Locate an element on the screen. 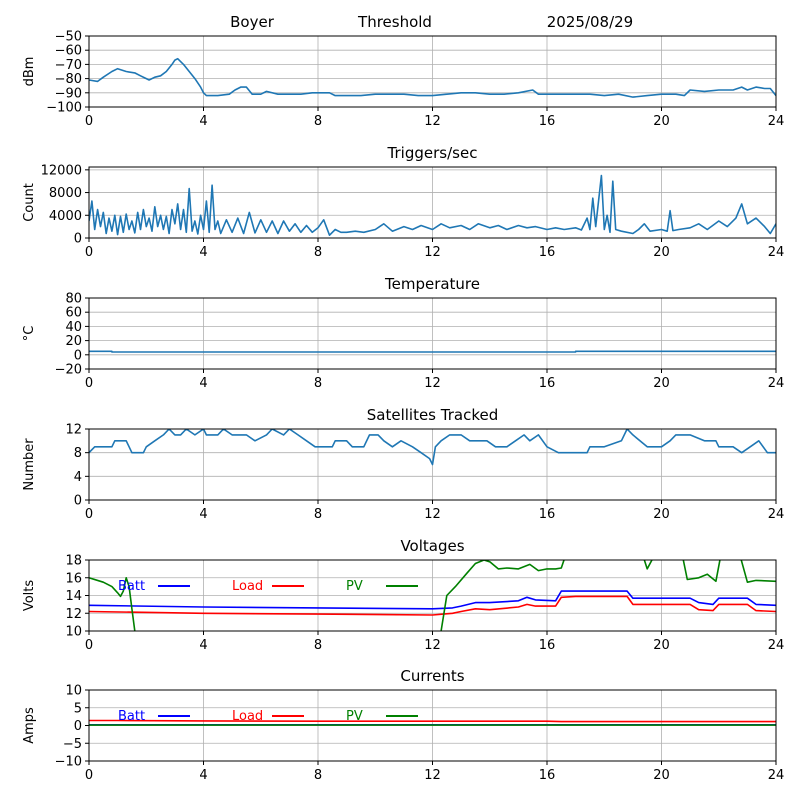  y-tick-label: 4 is located at coordinates (78, 477).